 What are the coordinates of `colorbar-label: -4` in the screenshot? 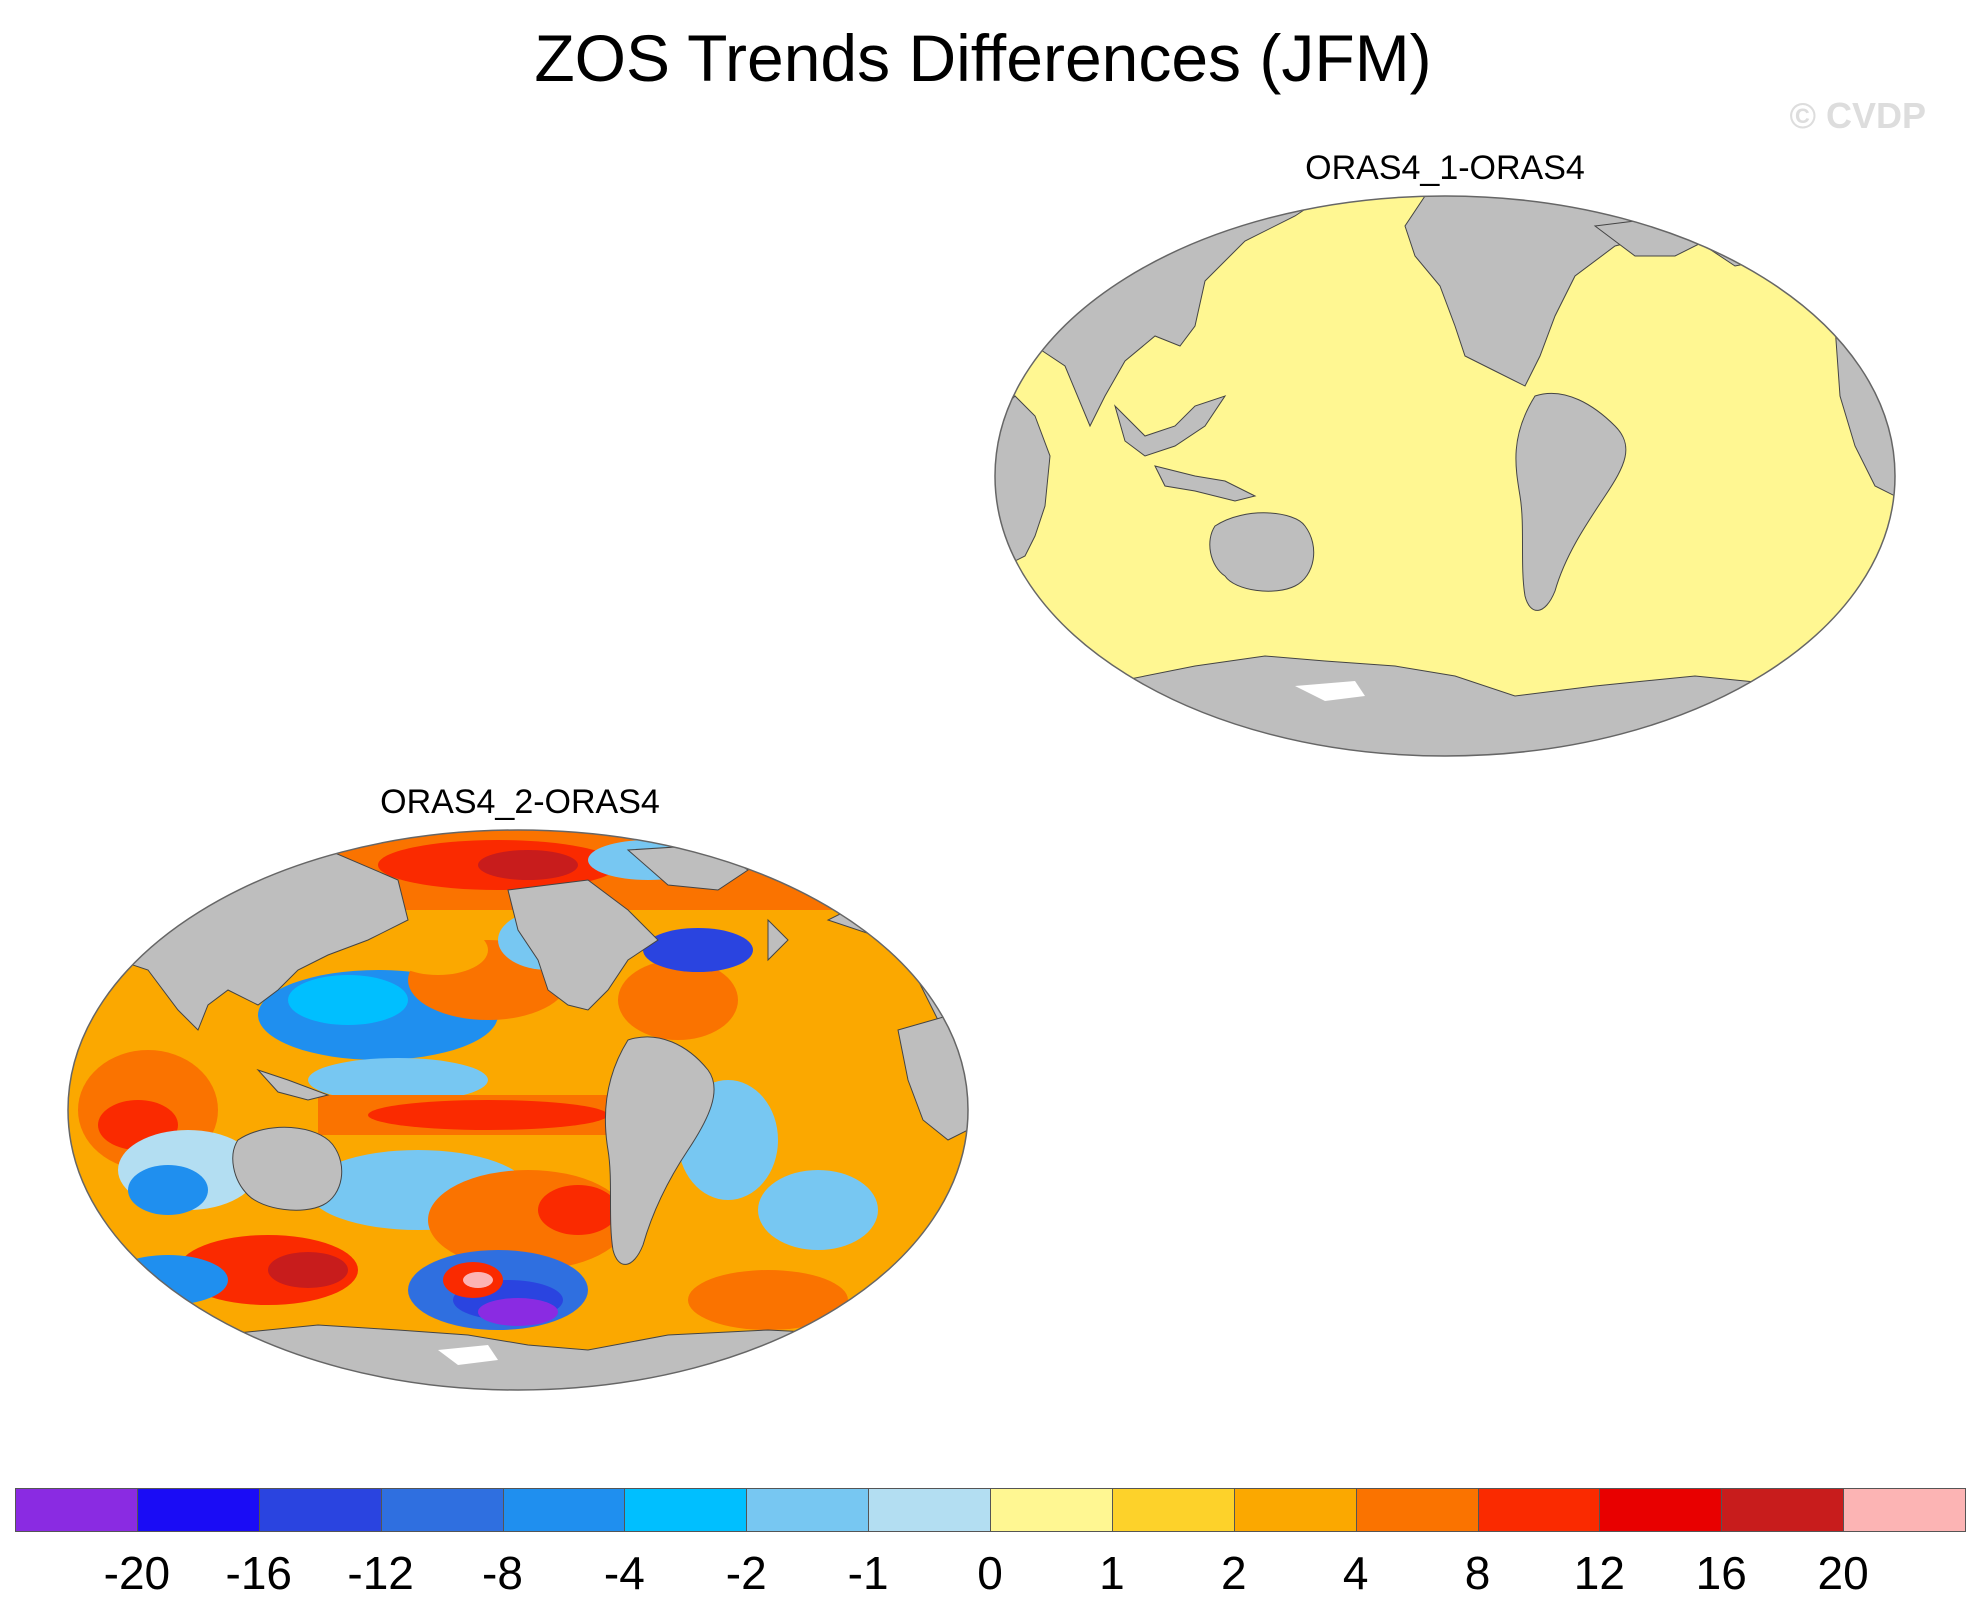 It's located at (624, 1573).